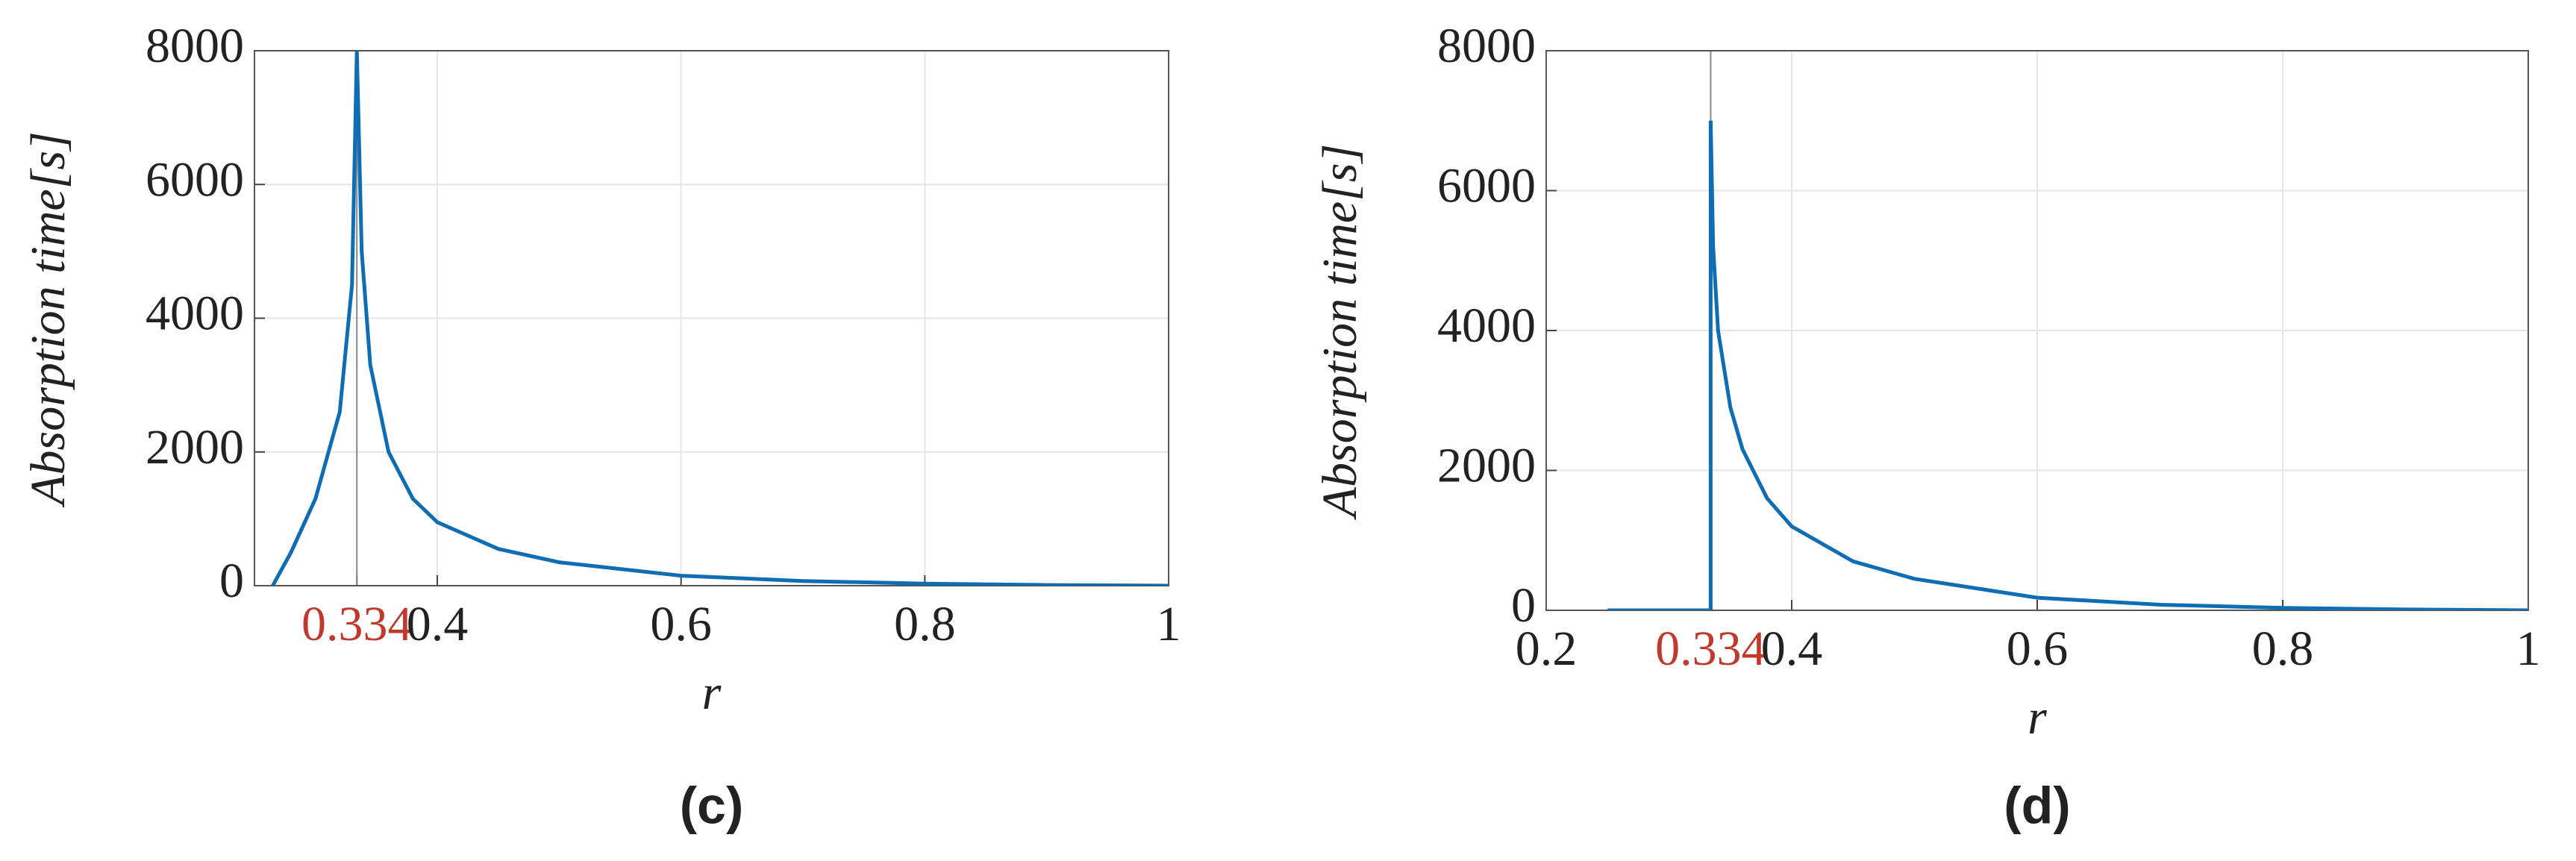 This screenshot has width=2576, height=861. I want to click on x-tick-label: 0.2, so click(1547, 649).